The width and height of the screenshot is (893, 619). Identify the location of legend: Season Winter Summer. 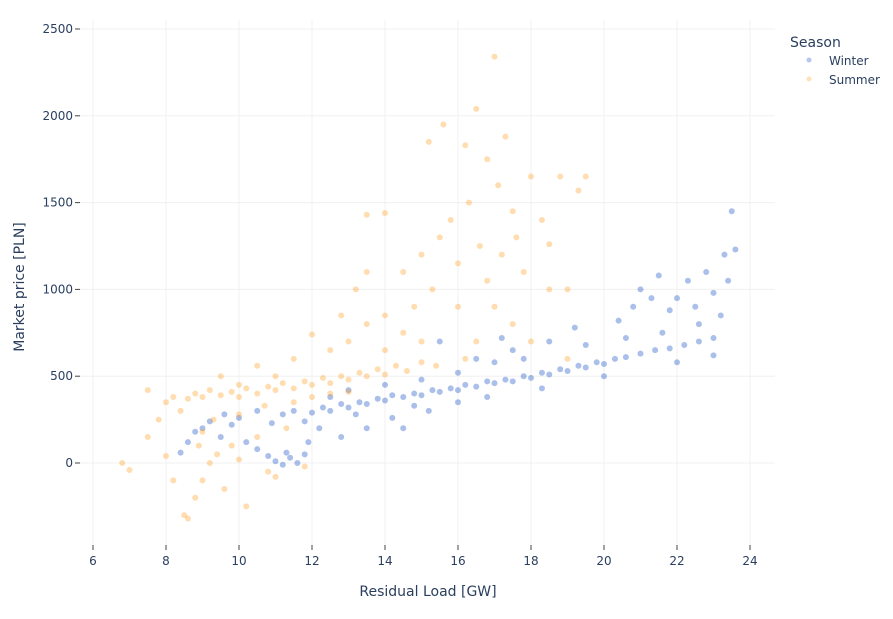
(835, 61).